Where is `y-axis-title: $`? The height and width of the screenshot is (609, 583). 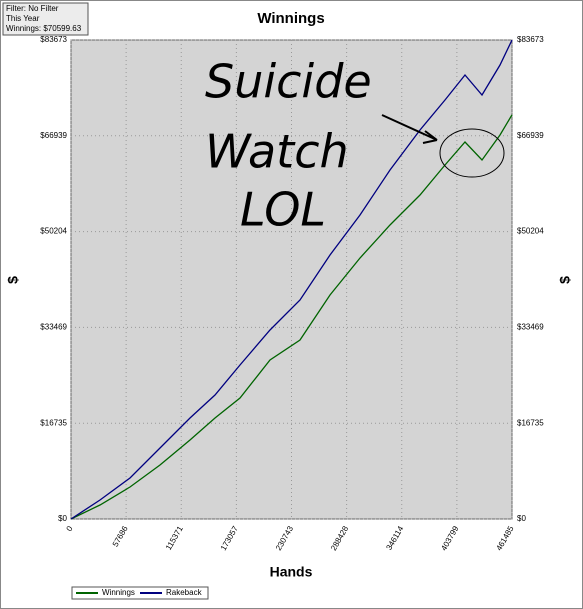 y-axis-title: $ is located at coordinates (13, 280).